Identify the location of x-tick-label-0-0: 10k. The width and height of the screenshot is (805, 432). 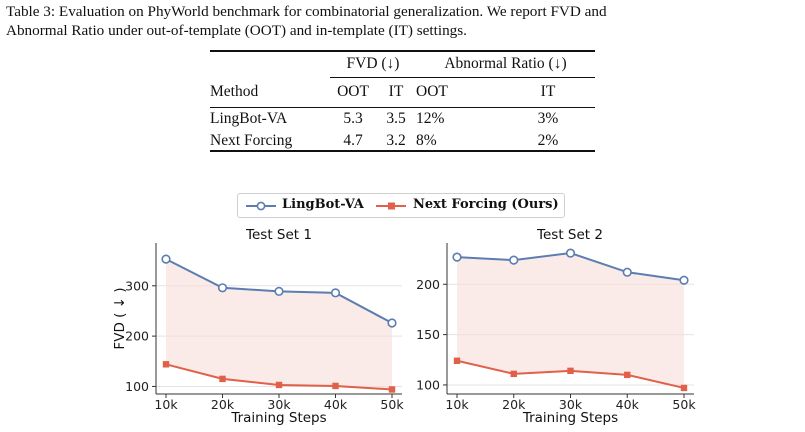
(166, 404).